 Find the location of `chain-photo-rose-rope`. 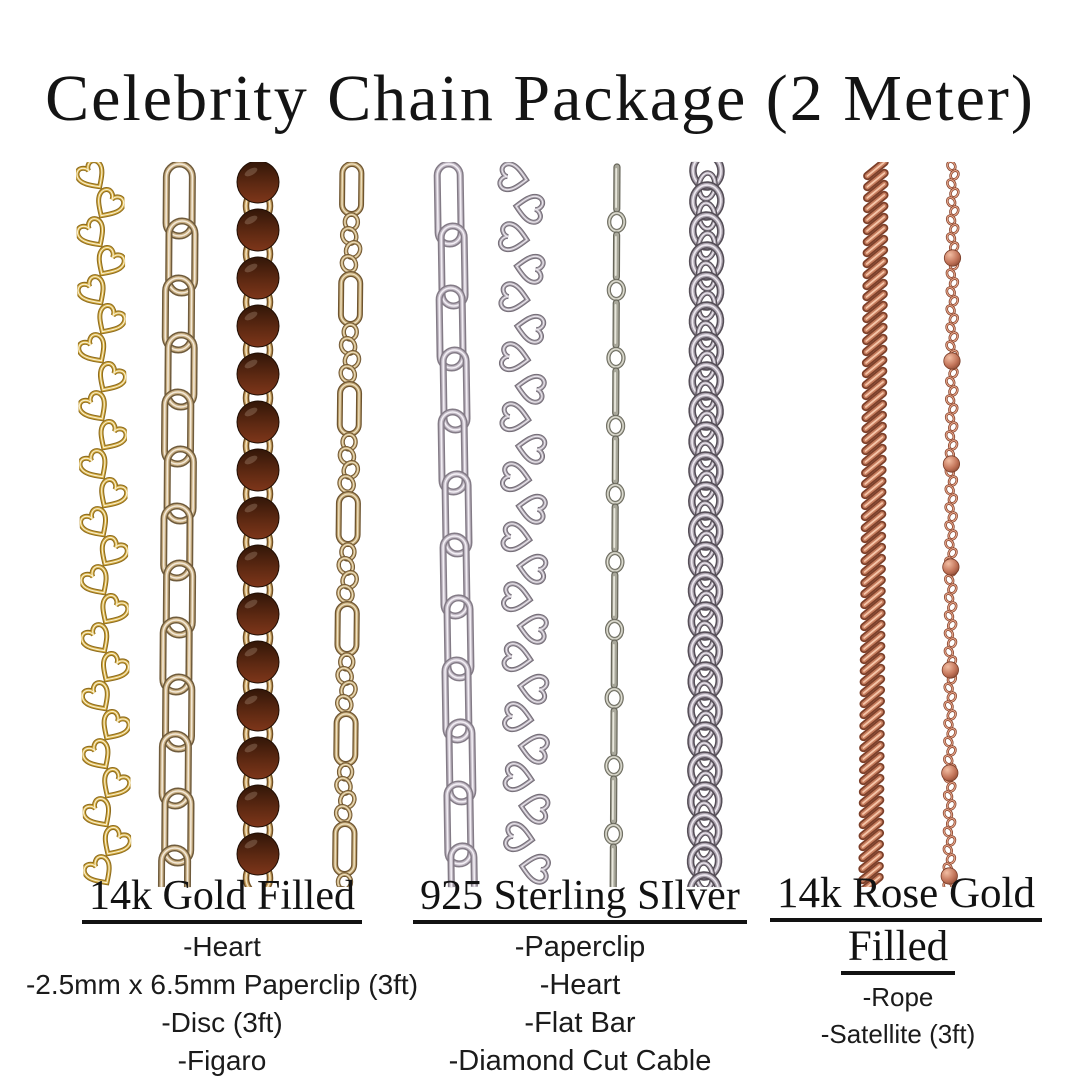

chain-photo-rose-rope is located at coordinates (873, 524).